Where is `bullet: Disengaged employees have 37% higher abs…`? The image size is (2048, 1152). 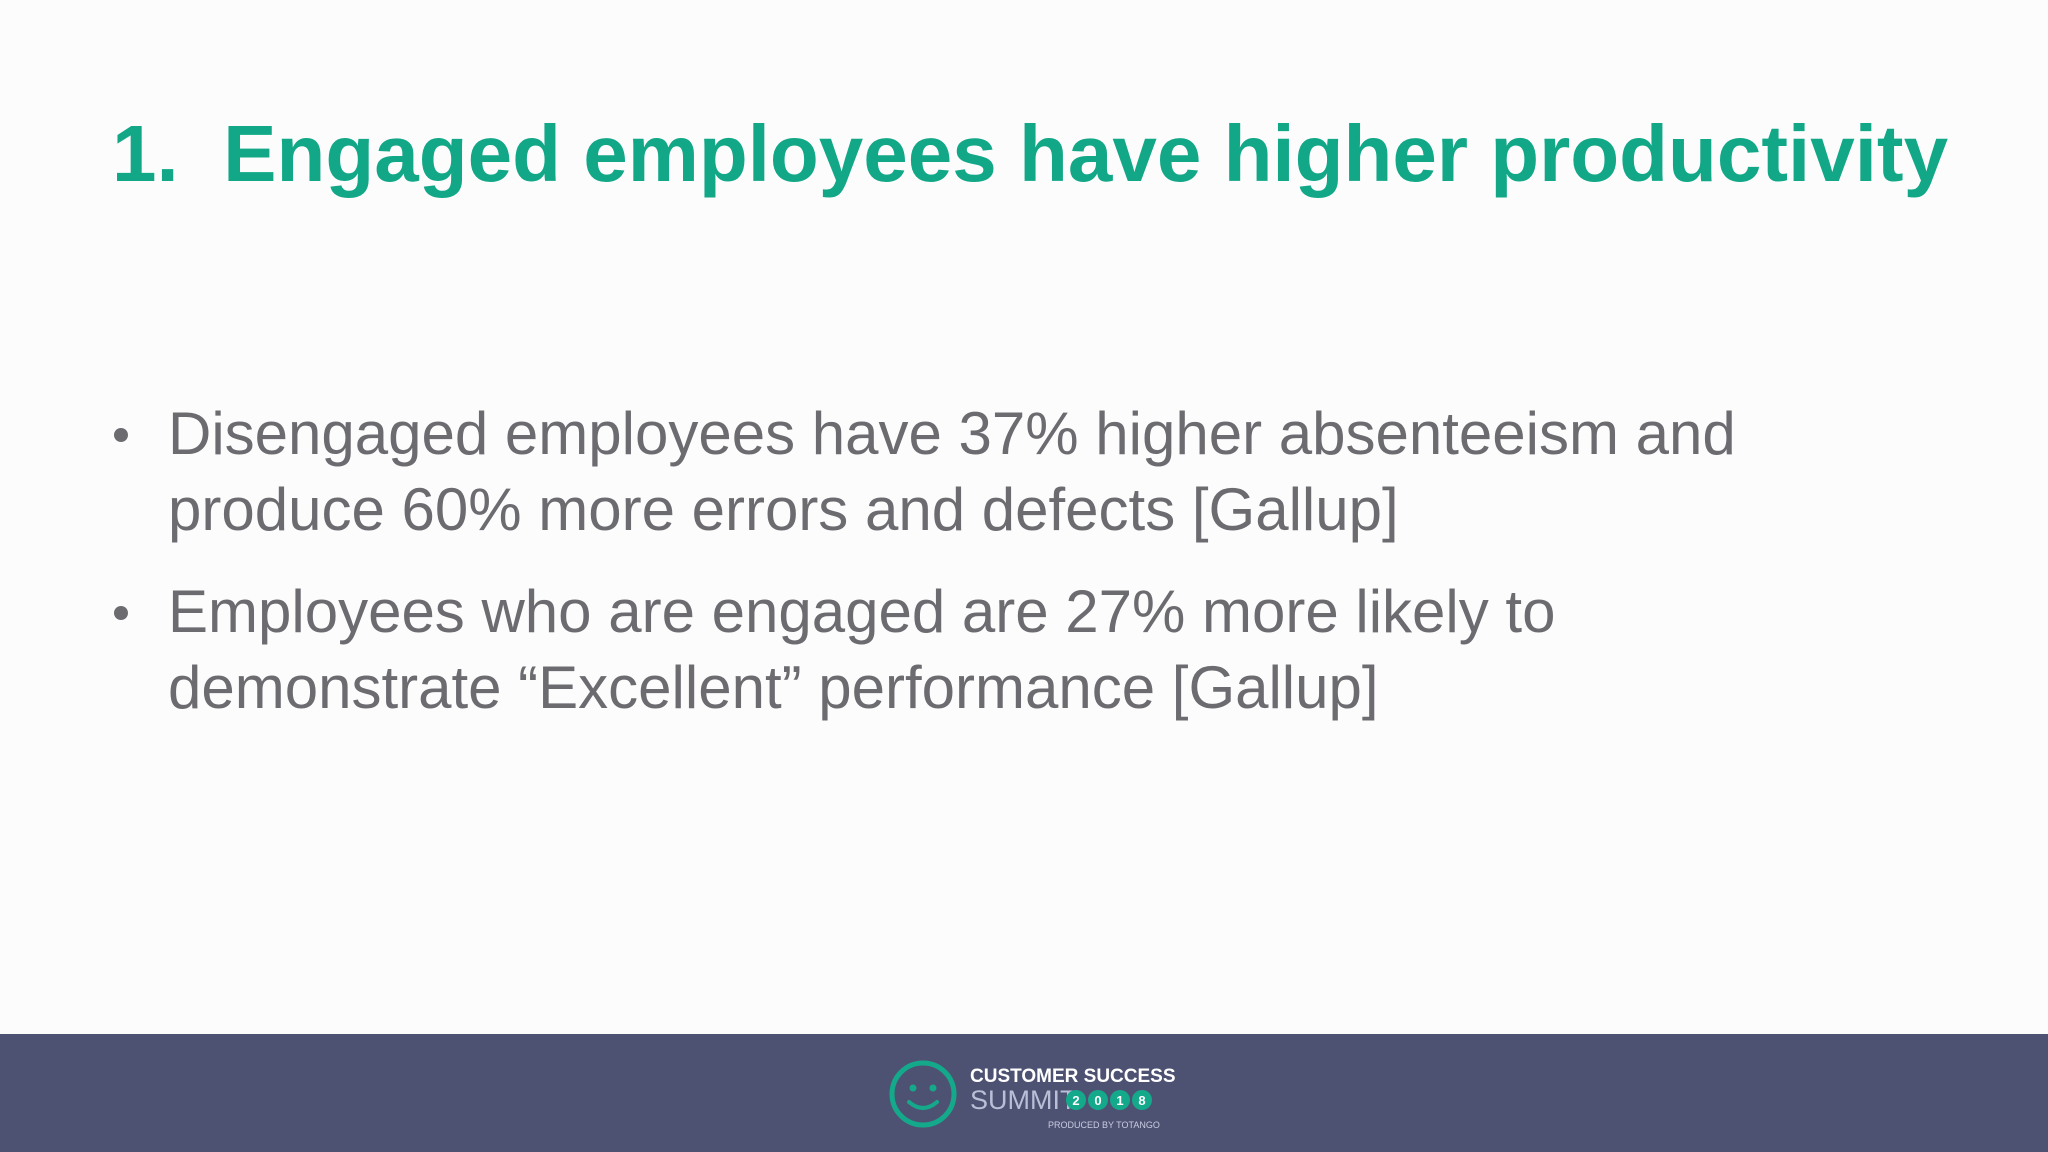
bullet: Disengaged employees have 37% higher abs… is located at coordinates (990, 472).